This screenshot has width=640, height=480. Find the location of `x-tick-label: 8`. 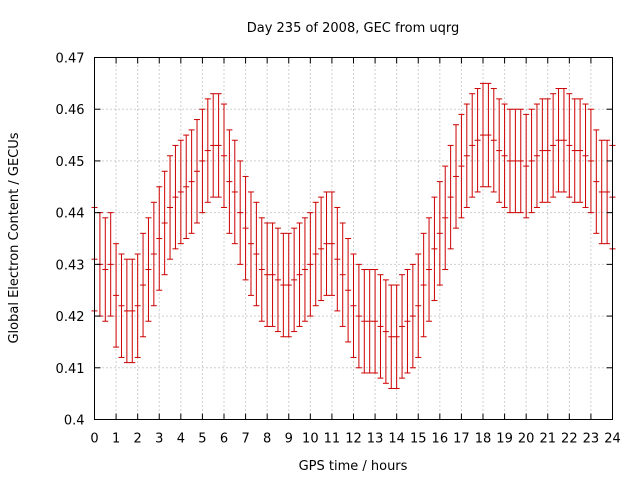

x-tick-label: 8 is located at coordinates (267, 439).